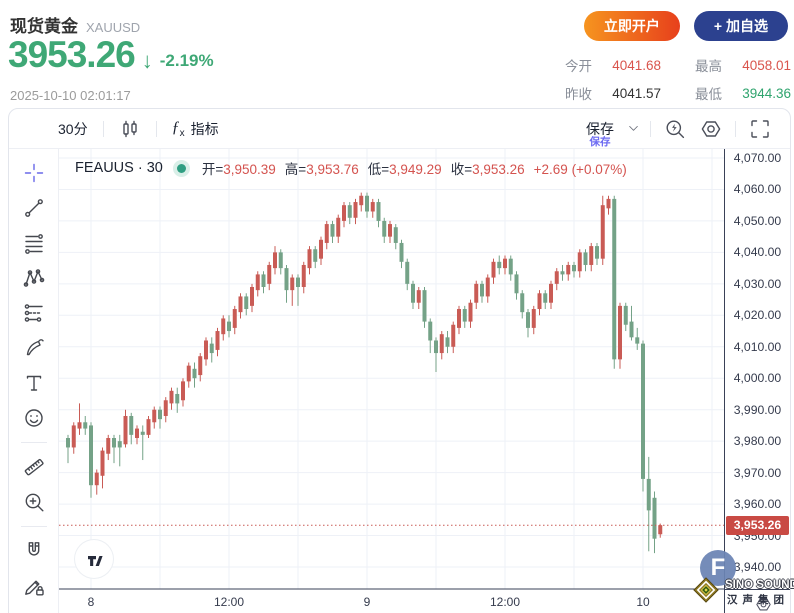  What do you see at coordinates (91, 602) in the screenshot?
I see `svg-text: 8` at bounding box center [91, 602].